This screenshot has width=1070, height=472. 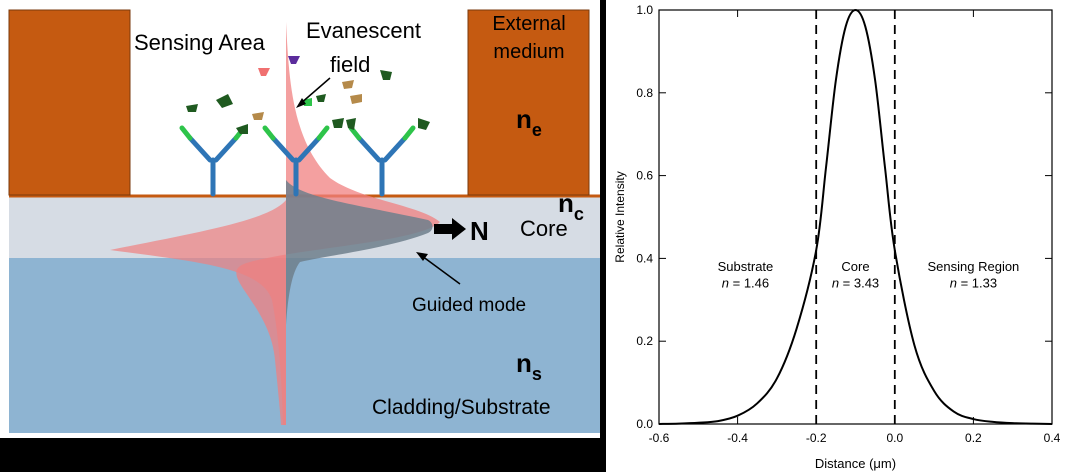 I want to click on guided-mode-curve, so click(x=359, y=252).